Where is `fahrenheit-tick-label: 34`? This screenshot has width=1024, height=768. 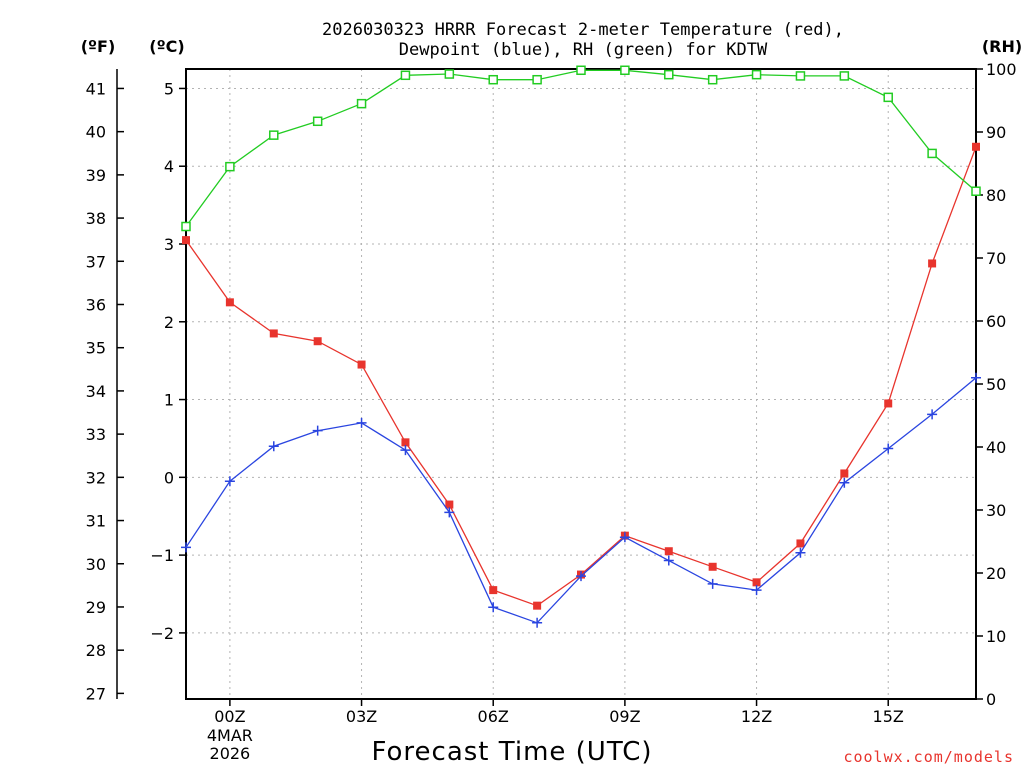
fahrenheit-tick-label: 34 is located at coordinates (96, 391).